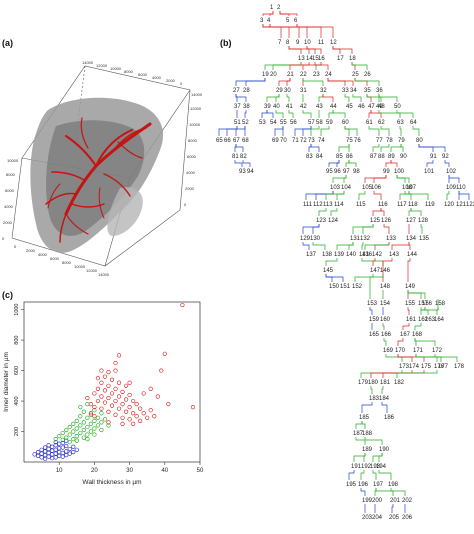 This screenshot has height=534, width=474. Describe the element at coordinates (236, 141) in the screenshot. I see `tree-node-label: 67` at that location.